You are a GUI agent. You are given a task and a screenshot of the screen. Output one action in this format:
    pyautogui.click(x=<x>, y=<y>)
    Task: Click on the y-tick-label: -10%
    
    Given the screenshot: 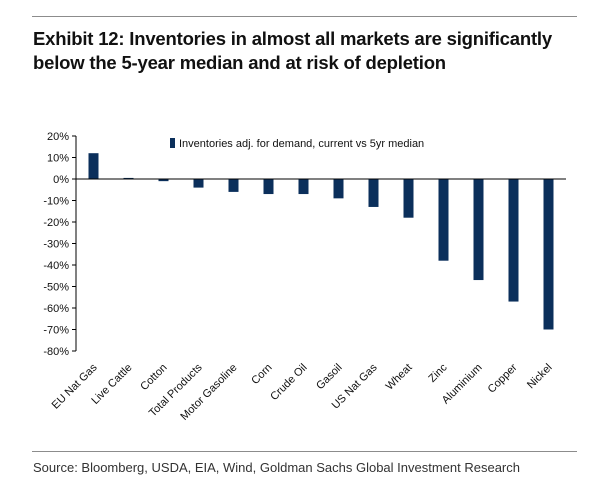 What is the action you would take?
    pyautogui.click(x=56, y=202)
    